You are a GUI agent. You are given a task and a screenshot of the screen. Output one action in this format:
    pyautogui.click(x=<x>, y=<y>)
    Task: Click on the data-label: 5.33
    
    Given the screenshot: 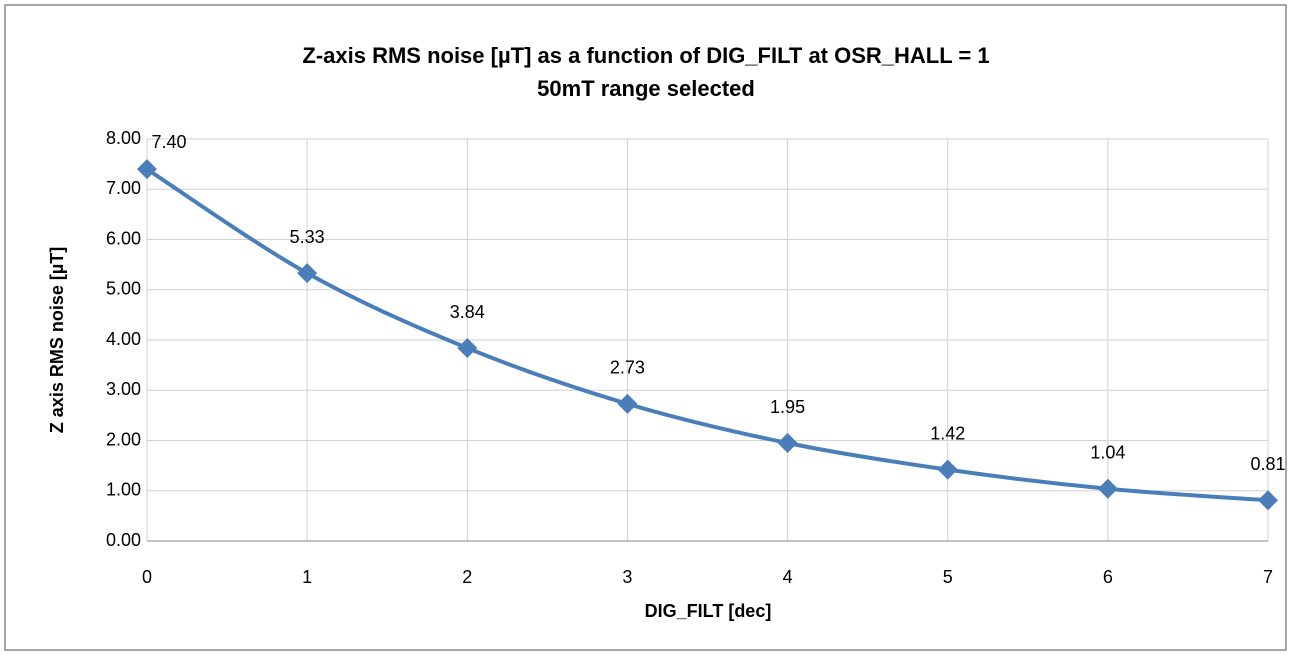 What is the action you would take?
    pyautogui.click(x=307, y=237)
    